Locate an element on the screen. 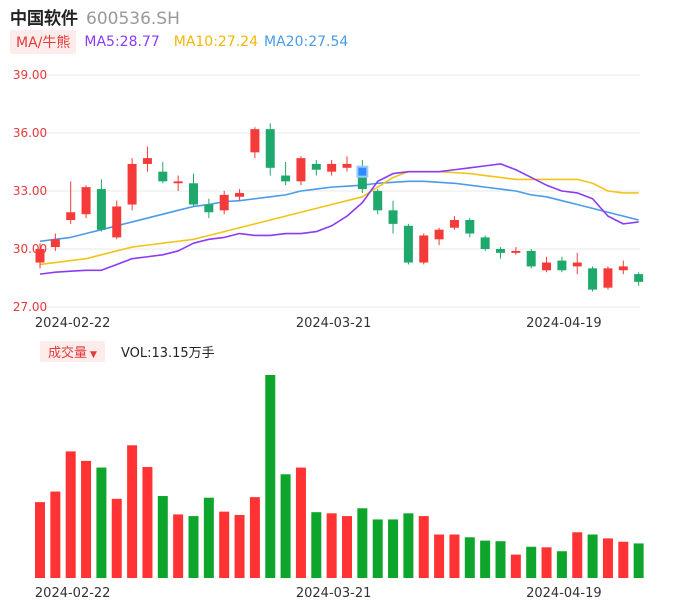  volume-indicator-selector: 成交量 ▼ is located at coordinates (72, 351).